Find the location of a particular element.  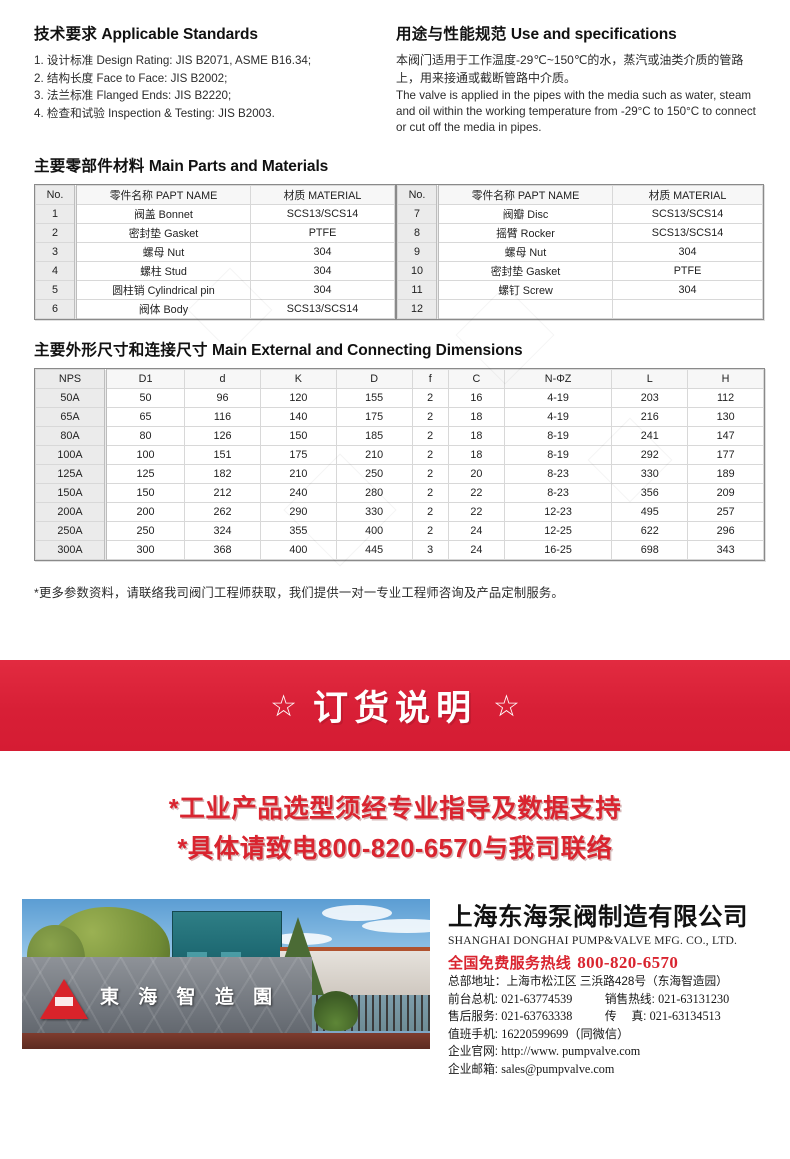

factory-entrance-photo: 東 海 智 造 園 is located at coordinates (226, 974).